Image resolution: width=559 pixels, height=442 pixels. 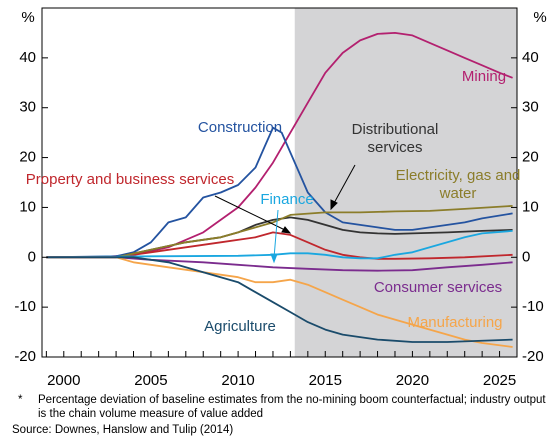 What do you see at coordinates (27, 17) in the screenshot?
I see `y-unit: %` at bounding box center [27, 17].